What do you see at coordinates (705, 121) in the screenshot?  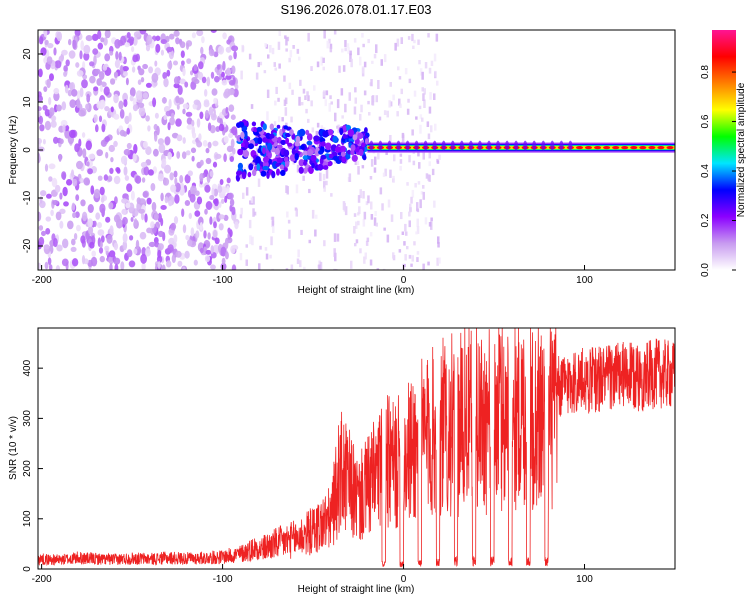 I see `colorbar-tick-label-3: 0.6` at bounding box center [705, 121].